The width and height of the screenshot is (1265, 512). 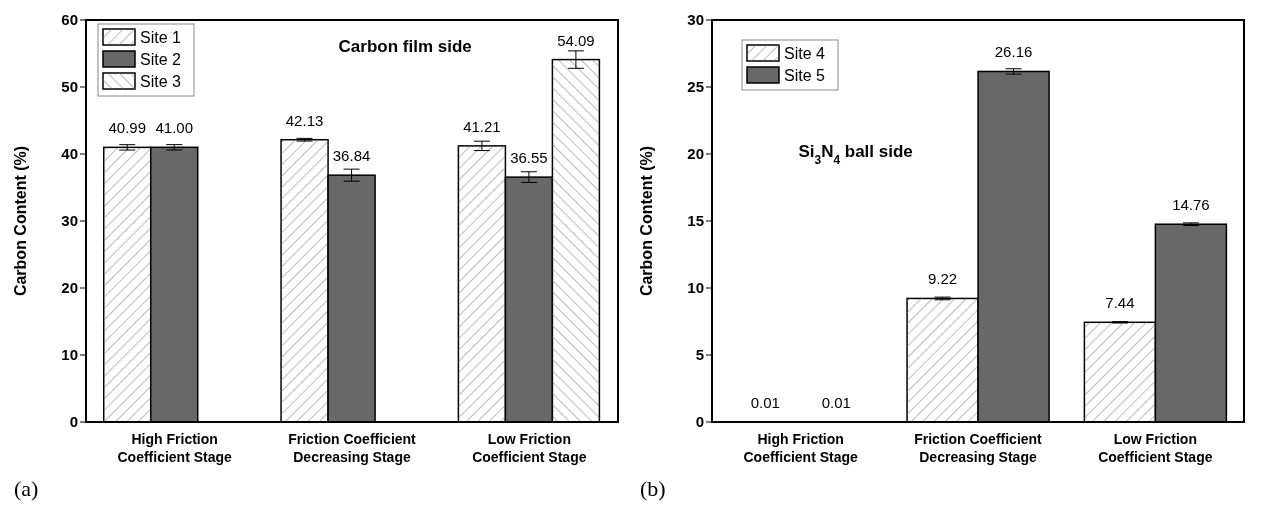 What do you see at coordinates (695, 221) in the screenshot?
I see `y-tick-label: 15` at bounding box center [695, 221].